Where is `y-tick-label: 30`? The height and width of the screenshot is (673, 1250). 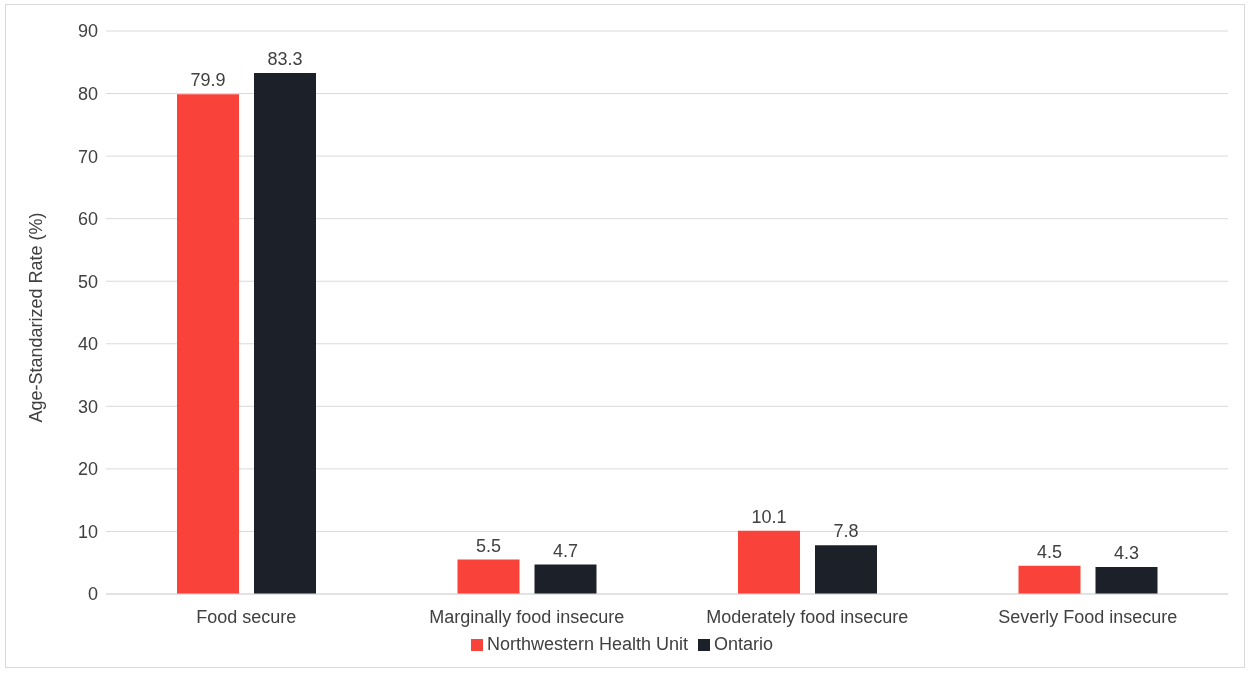 y-tick-label: 30 is located at coordinates (87, 406).